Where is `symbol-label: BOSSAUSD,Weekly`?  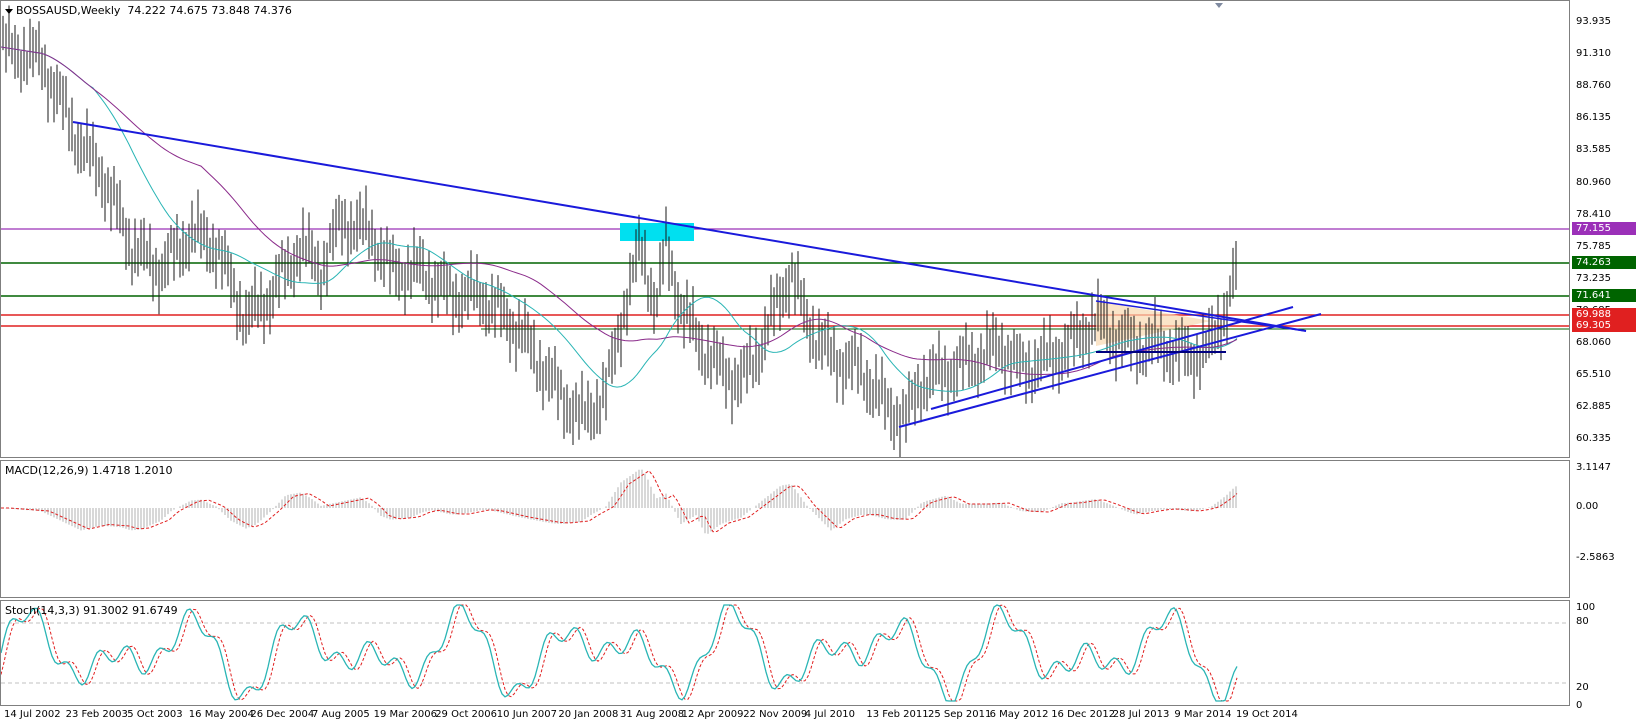
symbol-label: BOSSAUSD,Weekly is located at coordinates (68, 10).